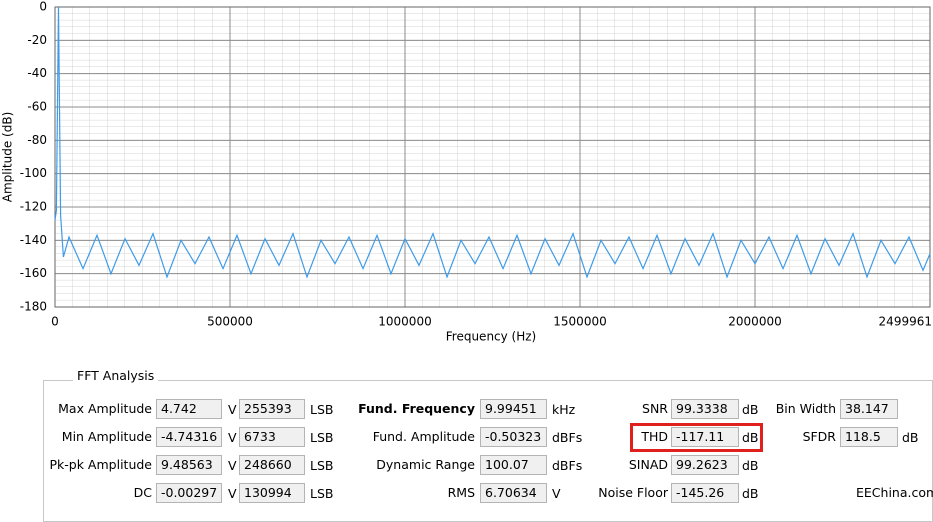  I want to click on field-value: -0.50323, so click(513, 437).